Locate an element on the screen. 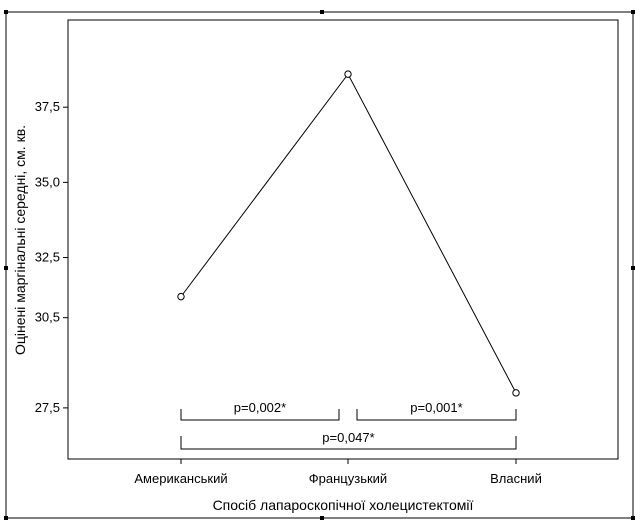  p-value-label: p=0,047* is located at coordinates (348, 437).